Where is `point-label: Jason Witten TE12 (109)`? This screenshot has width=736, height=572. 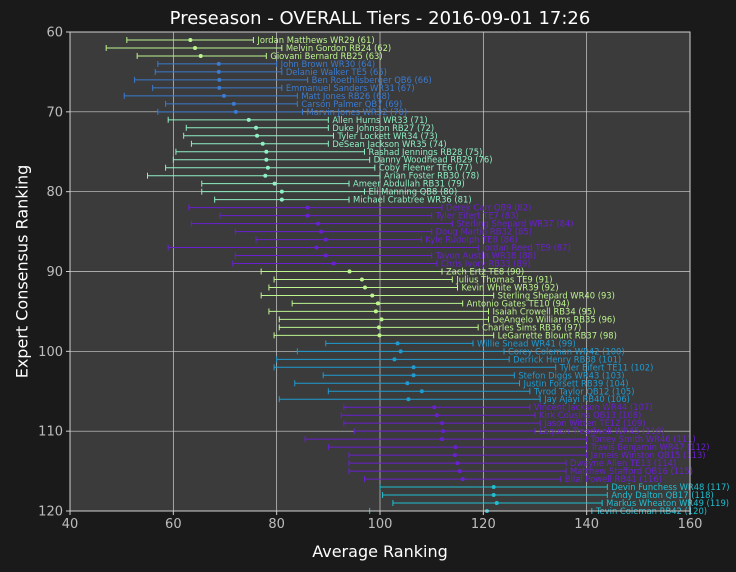
point-label: Jason Witten TE12 (109) is located at coordinates (594, 423).